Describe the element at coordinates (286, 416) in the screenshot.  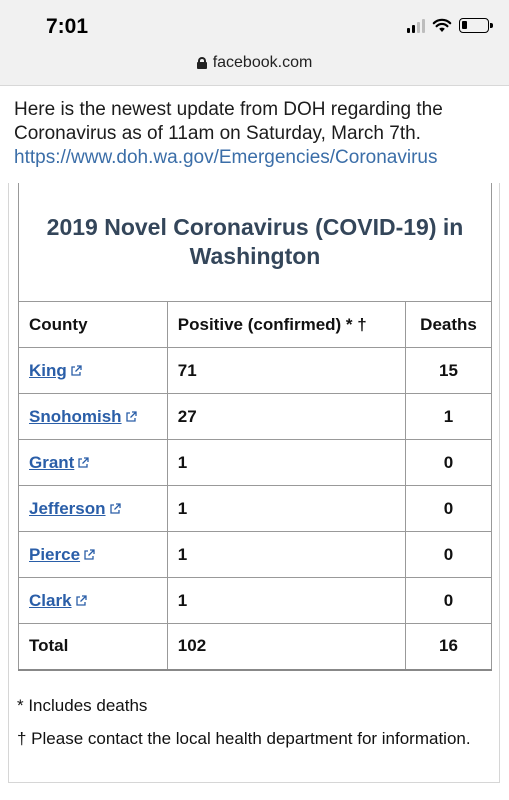
I see `positive-cell: 27` at that location.